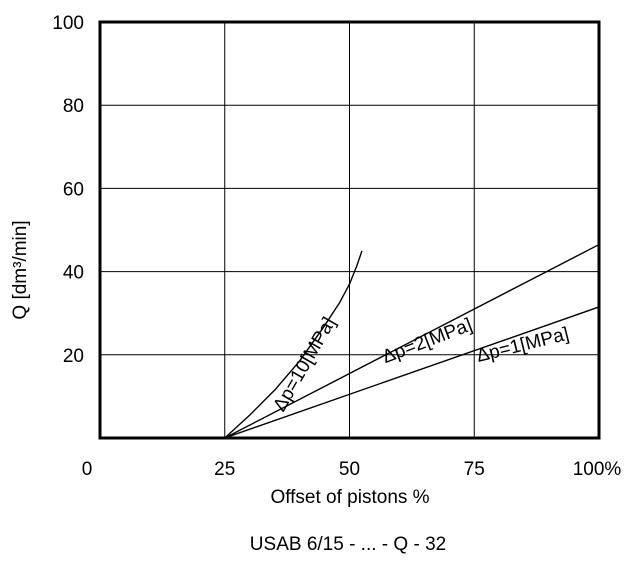 This screenshot has width=632, height=581. What do you see at coordinates (68, 23) in the screenshot?
I see `y-tick-label: 100` at bounding box center [68, 23].